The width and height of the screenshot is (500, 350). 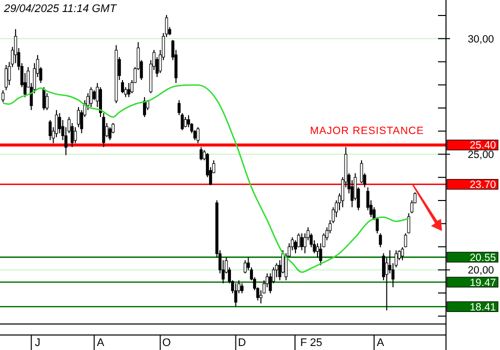 What do you see at coordinates (311, 343) in the screenshot?
I see `x-tick-label: F 25` at bounding box center [311, 343].